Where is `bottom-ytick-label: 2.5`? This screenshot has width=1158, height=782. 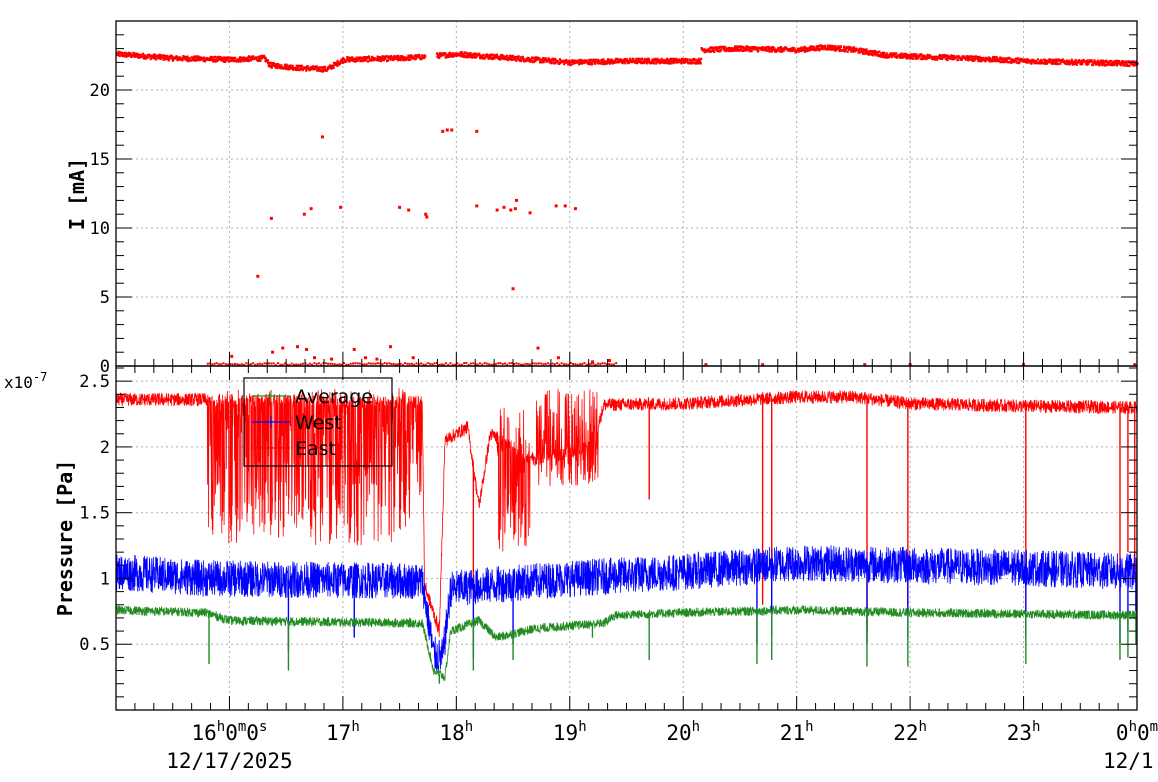 bottom-ytick-label: 2.5 is located at coordinates (94, 382).